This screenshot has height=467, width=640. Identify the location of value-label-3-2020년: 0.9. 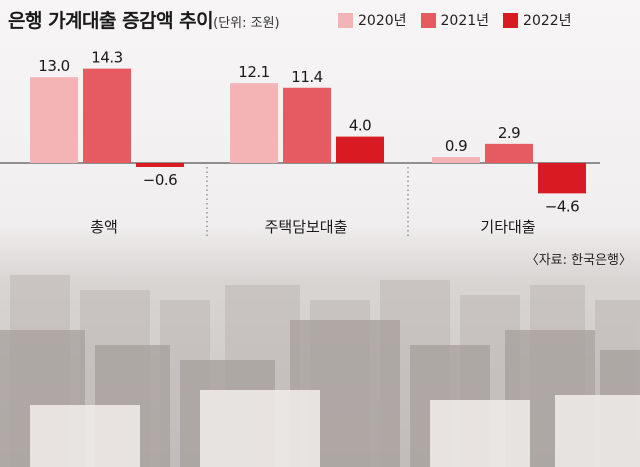
(456, 146).